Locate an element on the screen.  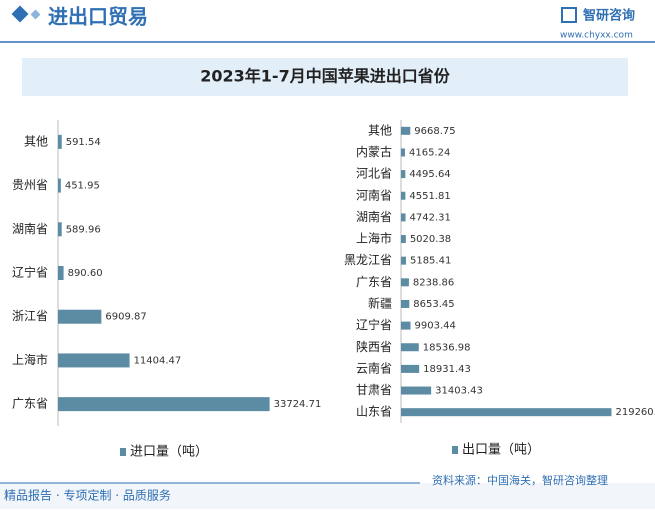
value-label: 890.60 is located at coordinates (85, 273).